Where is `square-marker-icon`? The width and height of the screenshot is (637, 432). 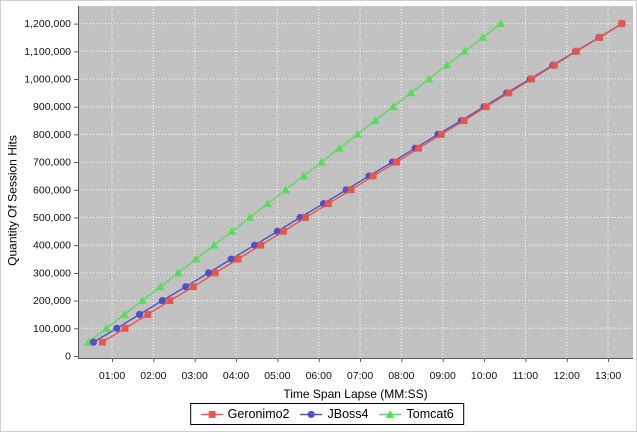
square-marker-icon is located at coordinates (211, 414).